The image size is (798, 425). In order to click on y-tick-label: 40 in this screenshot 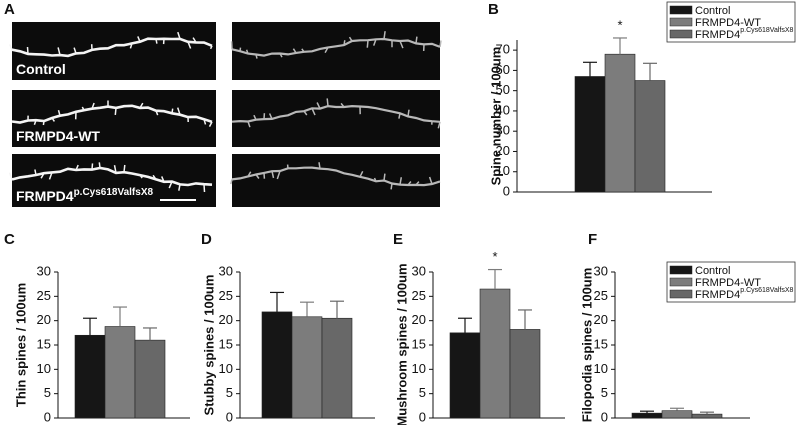, I will do `click(503, 109)`.